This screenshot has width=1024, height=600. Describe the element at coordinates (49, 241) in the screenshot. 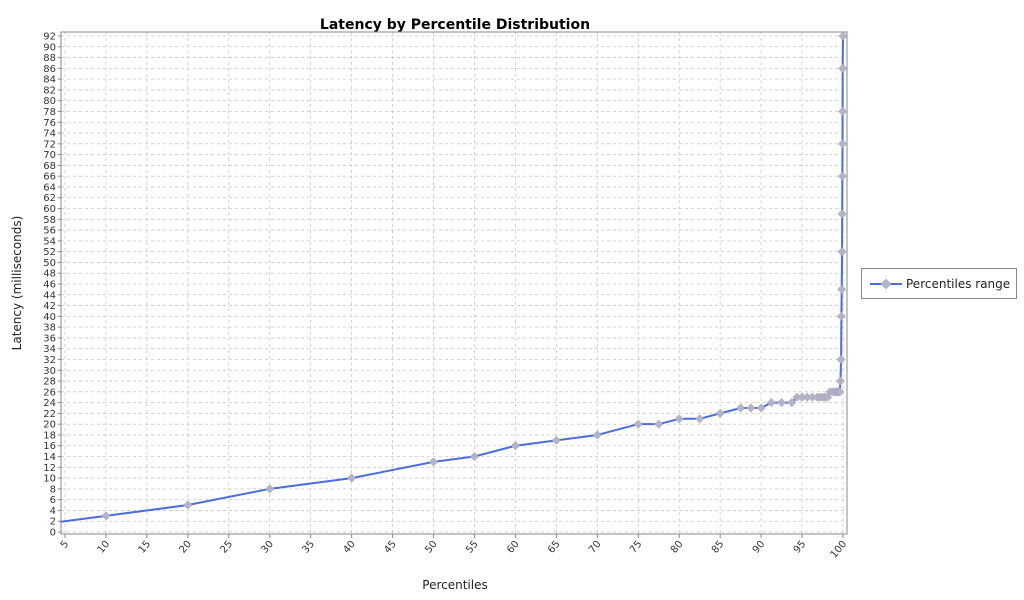

I see `y-tick-label: 54` at that location.